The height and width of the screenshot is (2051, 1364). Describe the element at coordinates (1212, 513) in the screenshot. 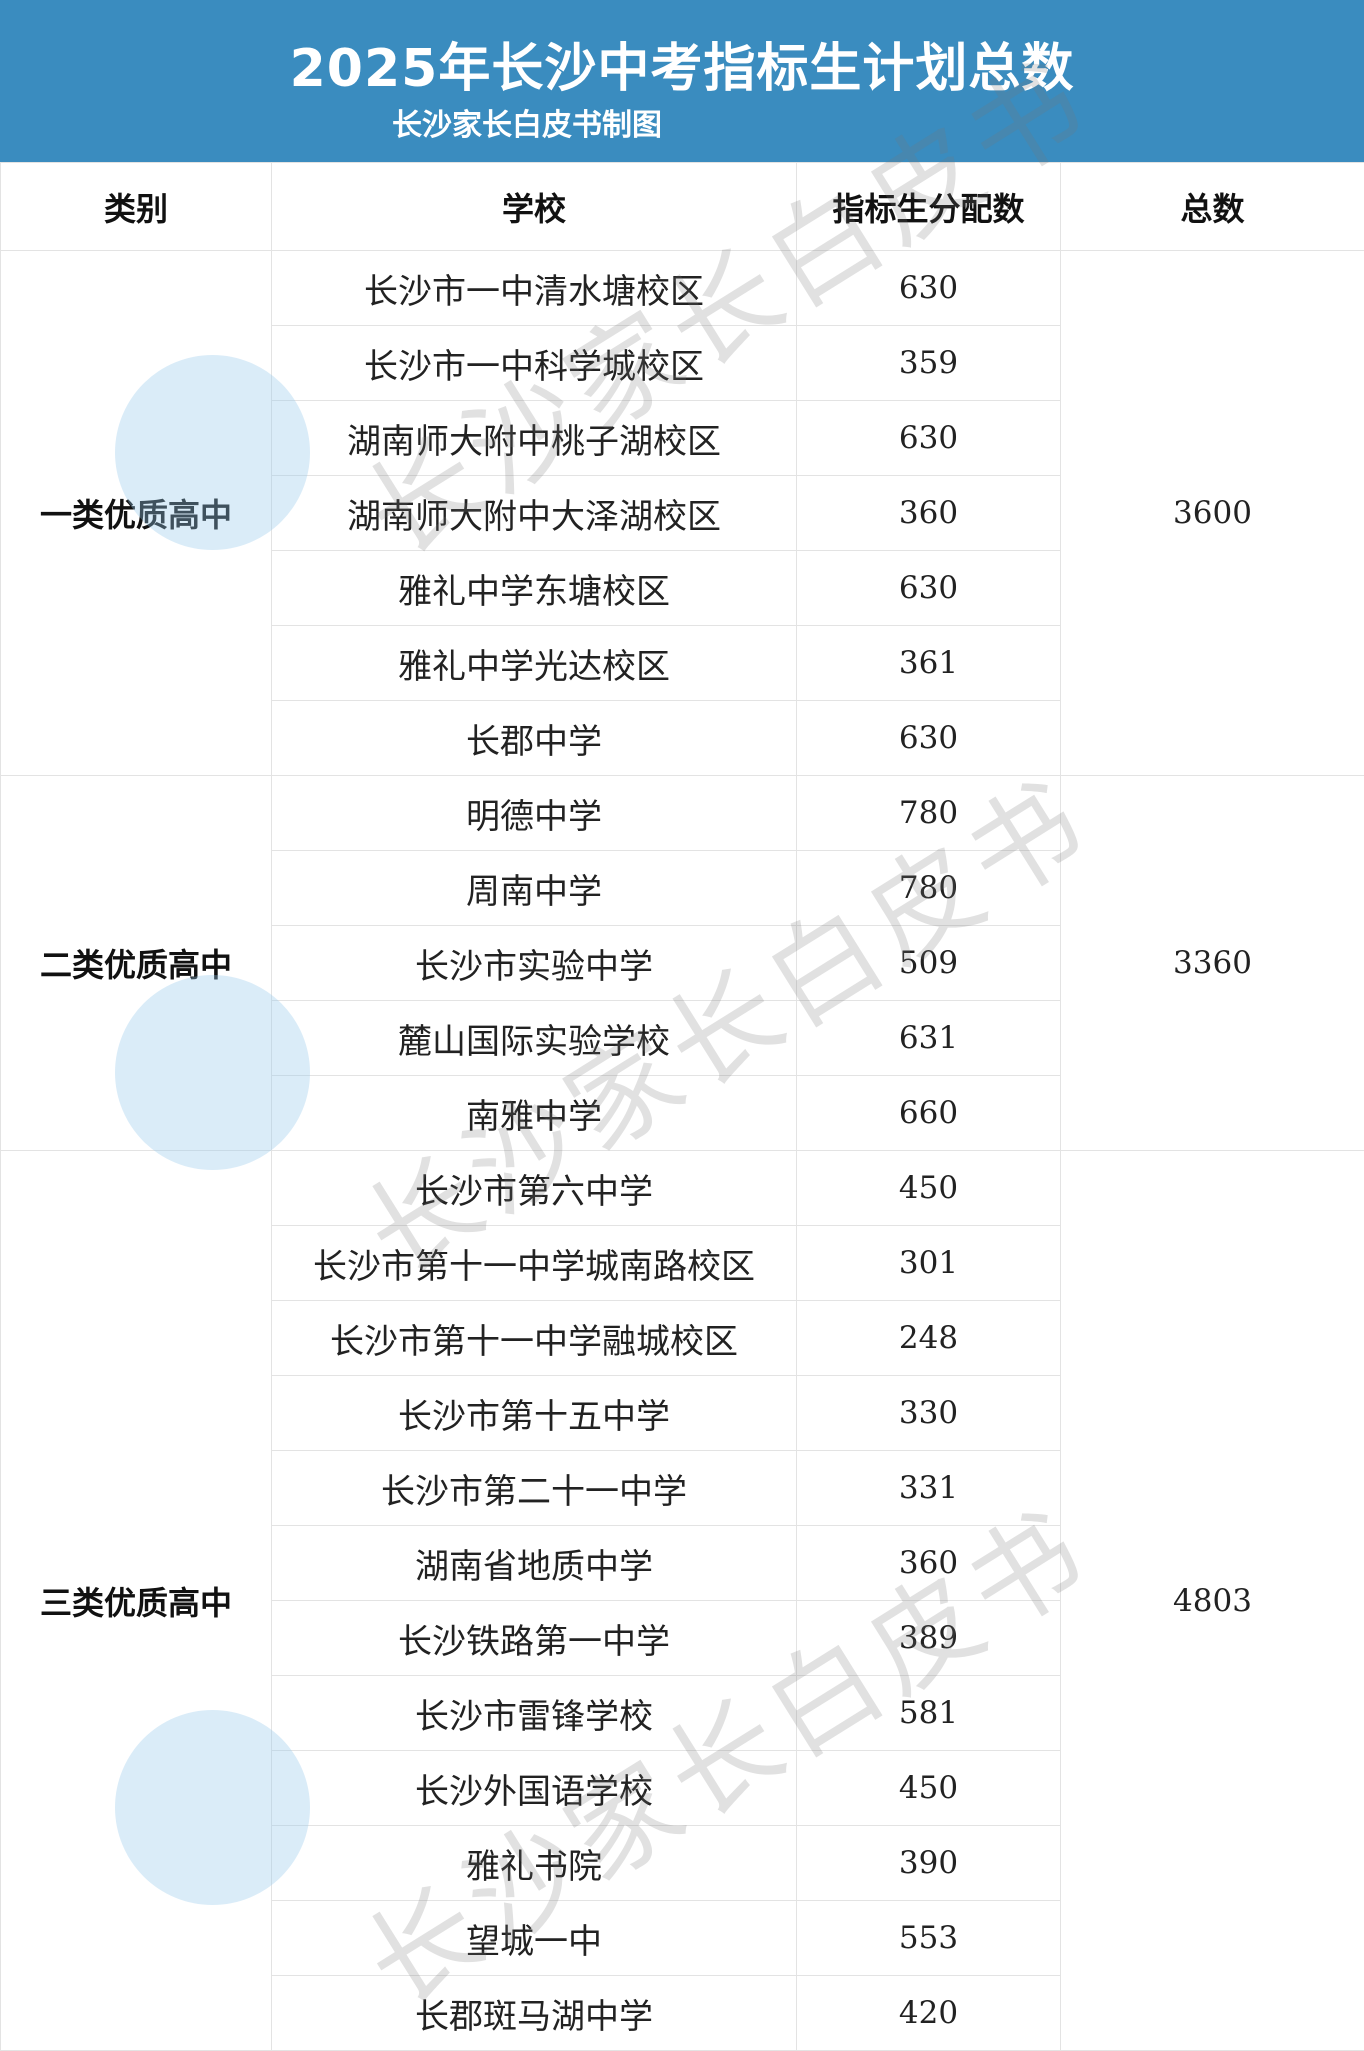

I see `total-cell: 3600` at that location.